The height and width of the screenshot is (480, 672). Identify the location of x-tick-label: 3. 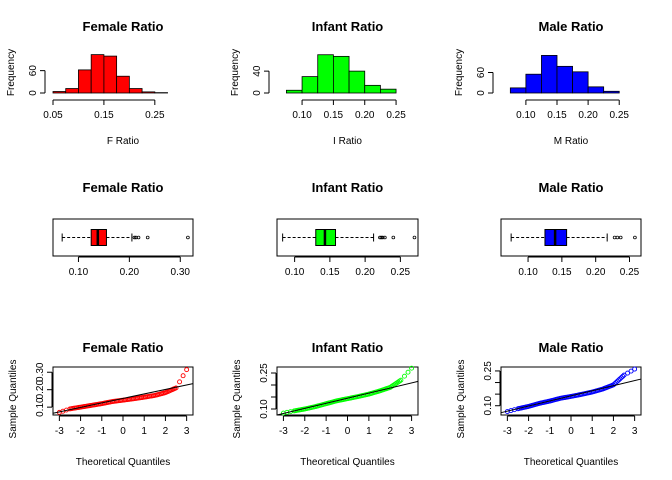
(187, 431).